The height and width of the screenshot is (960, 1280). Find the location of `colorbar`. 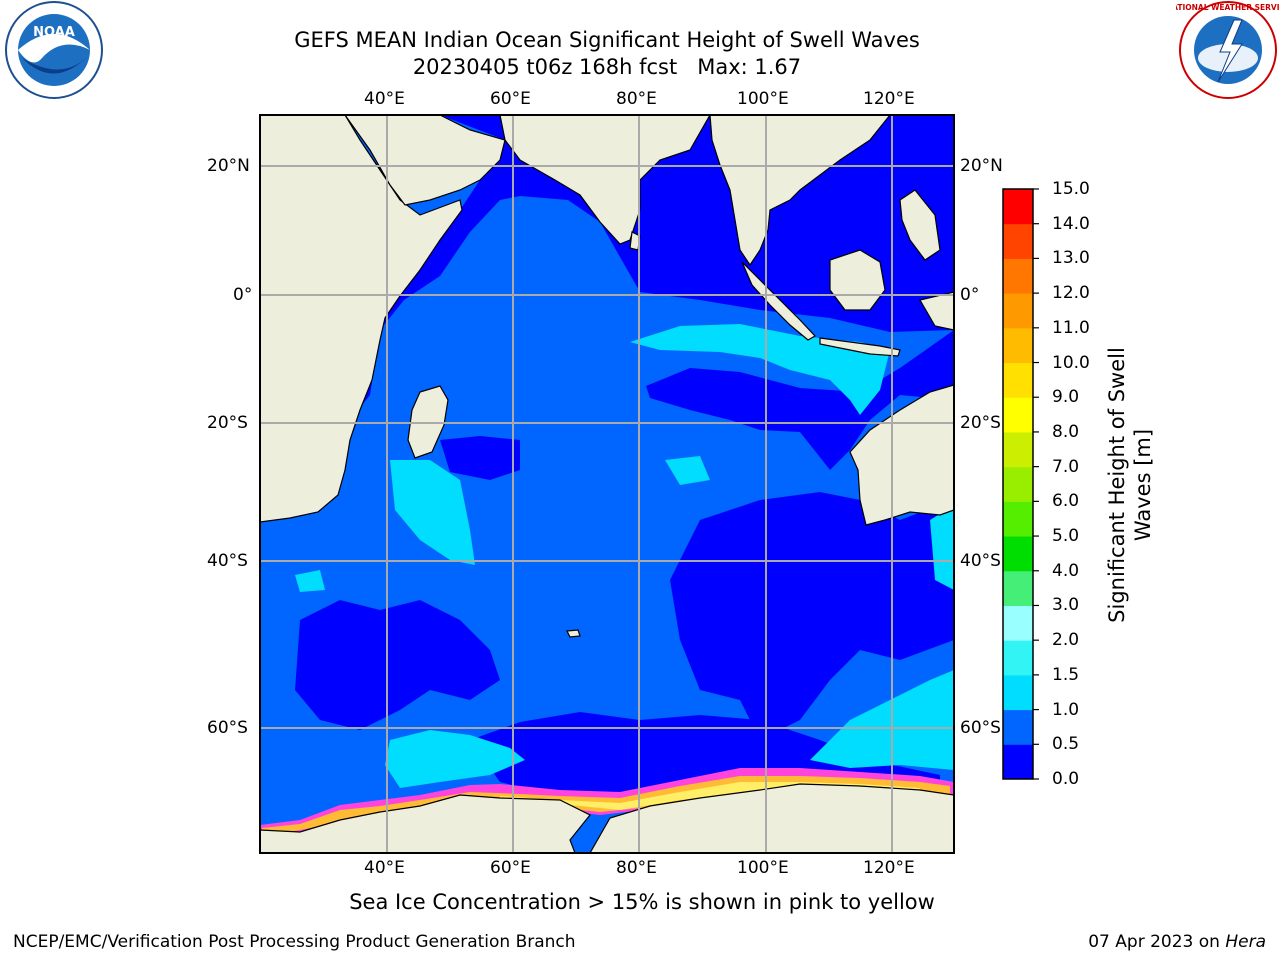

colorbar is located at coordinates (1021, 484).